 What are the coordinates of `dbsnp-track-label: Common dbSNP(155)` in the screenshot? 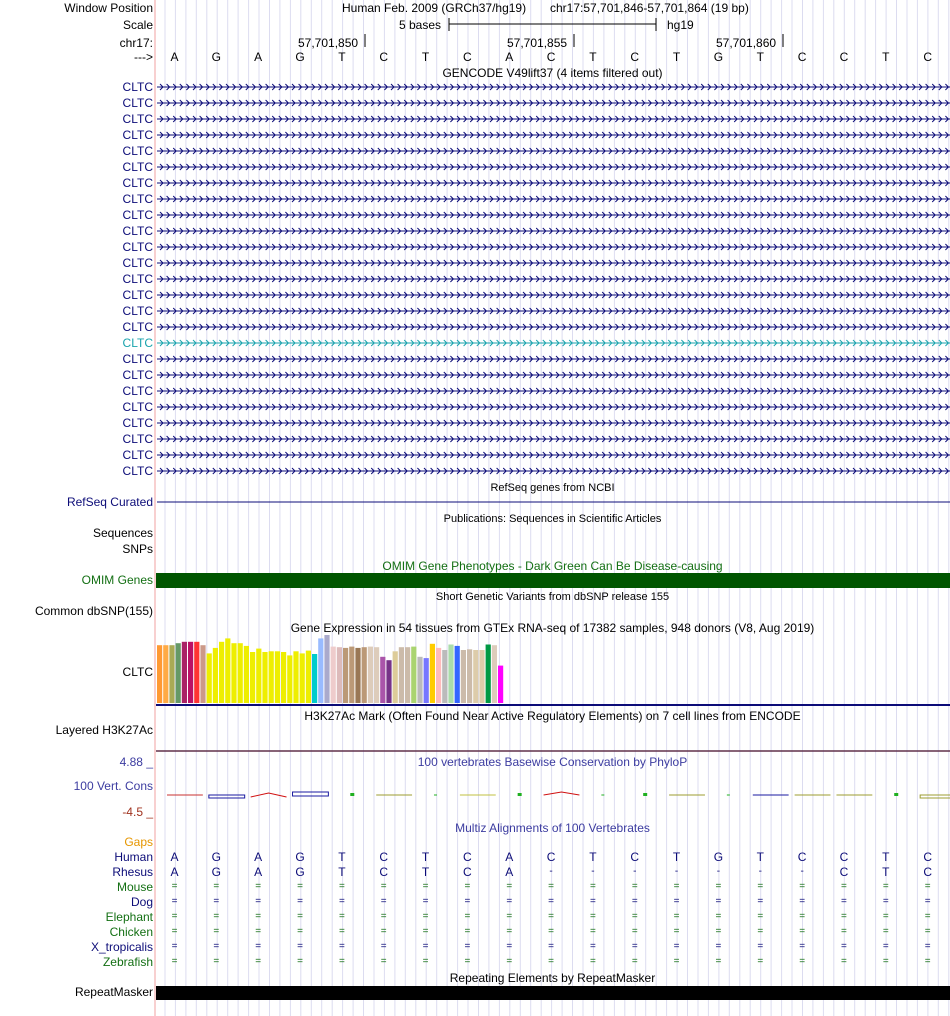 It's located at (93, 611).